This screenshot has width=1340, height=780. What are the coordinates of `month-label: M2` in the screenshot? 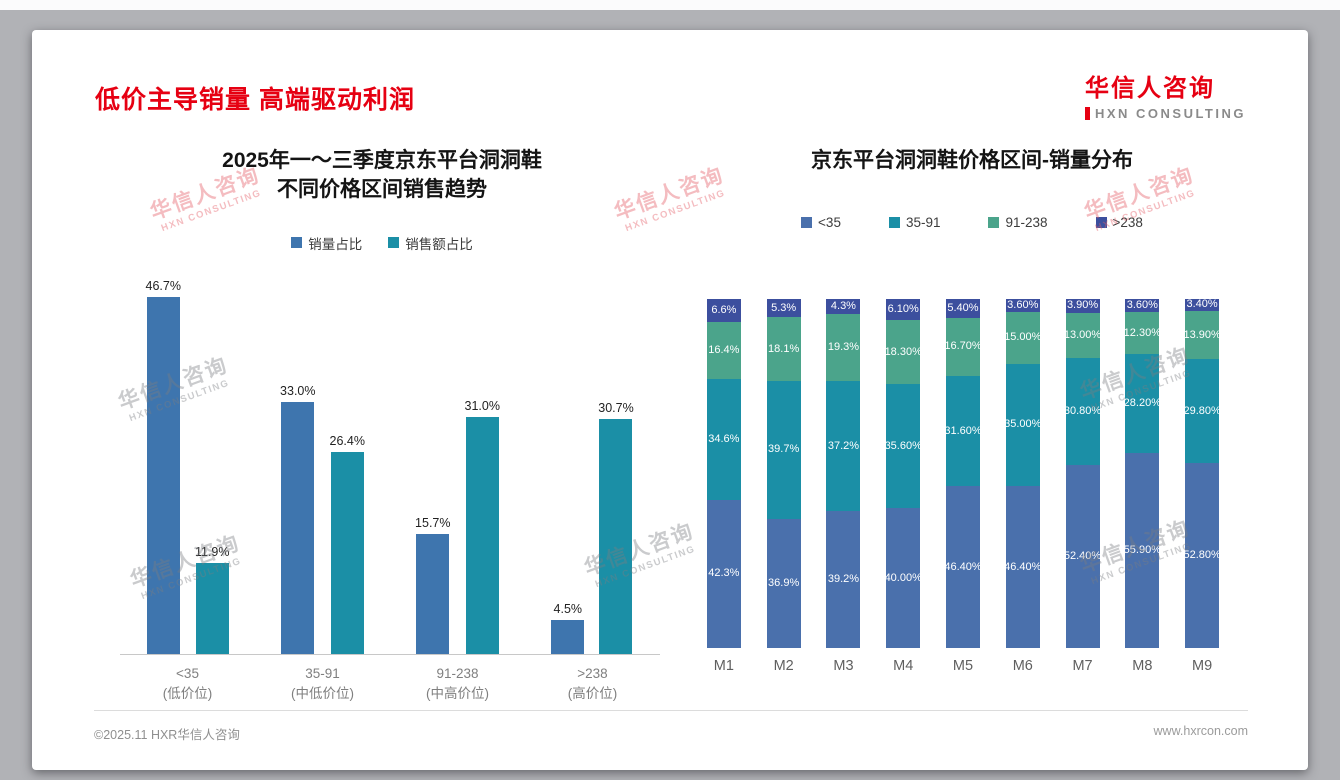 It's located at (783, 666).